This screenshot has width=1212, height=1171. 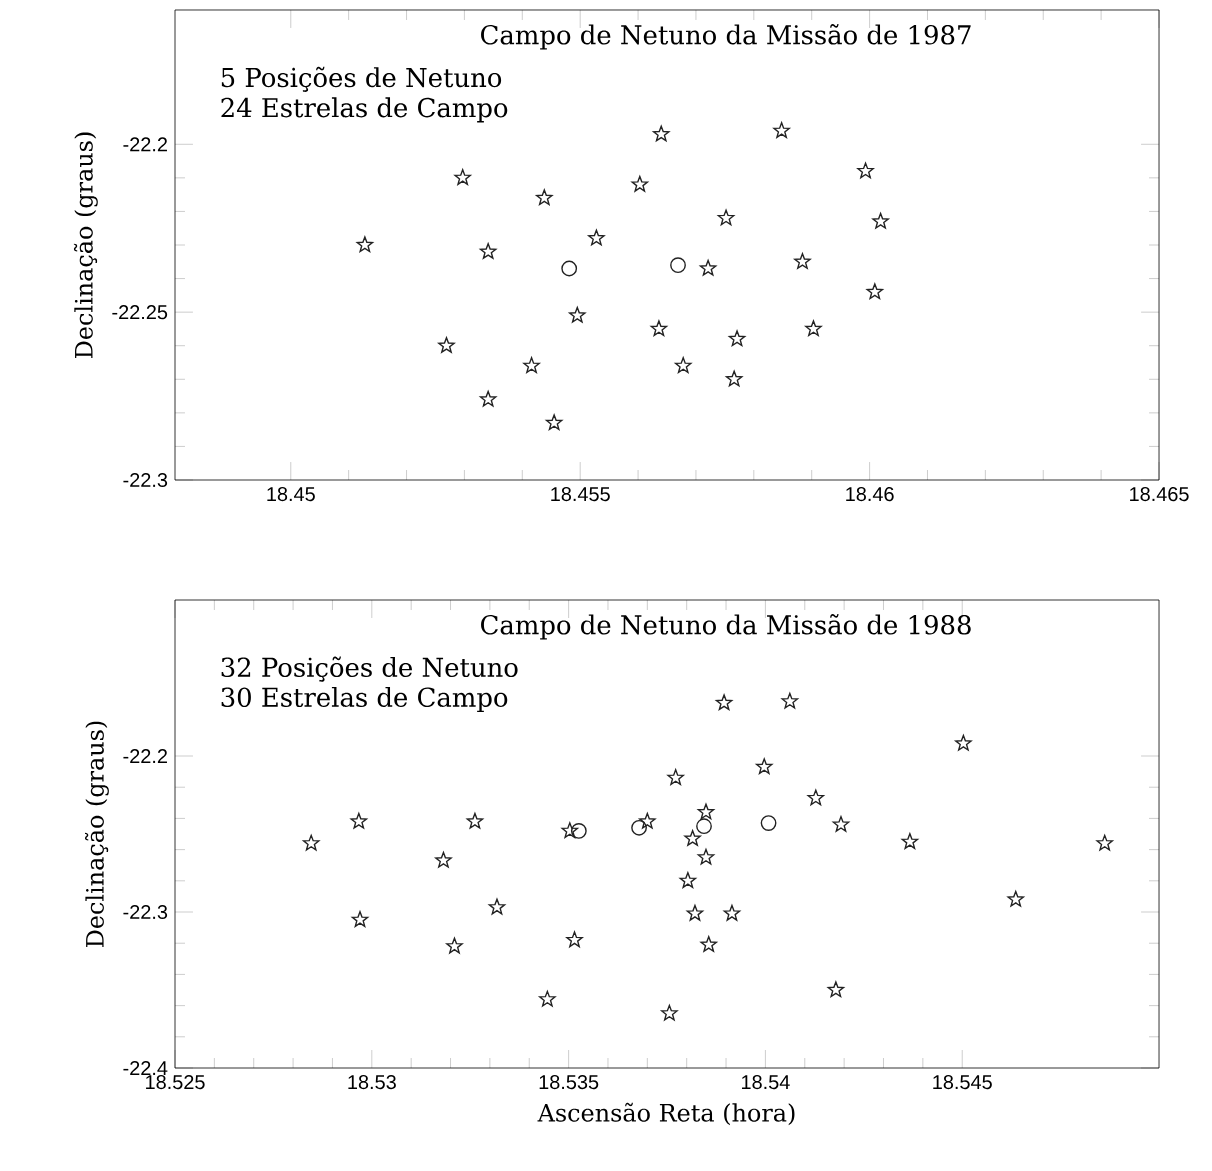 What do you see at coordinates (364, 699) in the screenshot?
I see `annotation: 30 Estrelas de Campo` at bounding box center [364, 699].